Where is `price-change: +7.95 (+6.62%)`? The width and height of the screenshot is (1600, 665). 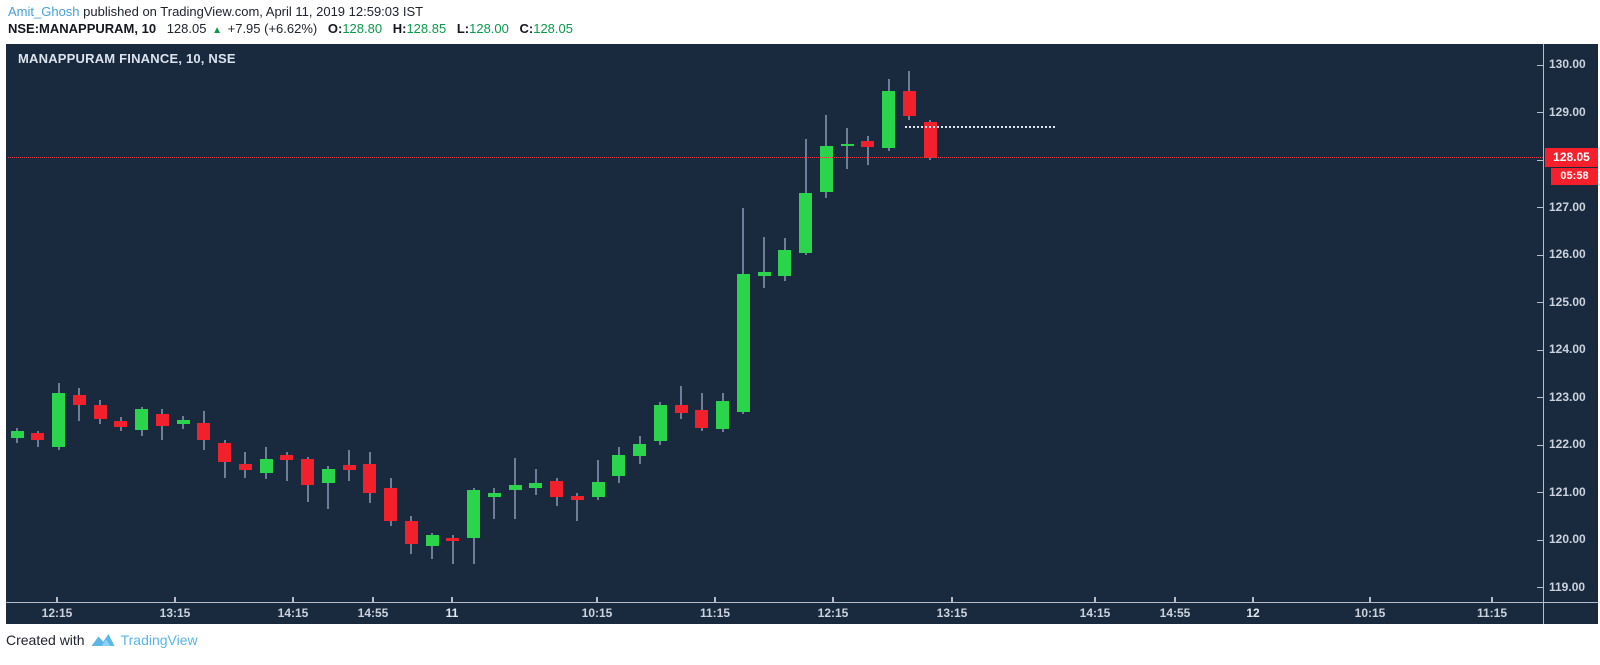 price-change: +7.95 (+6.62%) is located at coordinates (272, 28).